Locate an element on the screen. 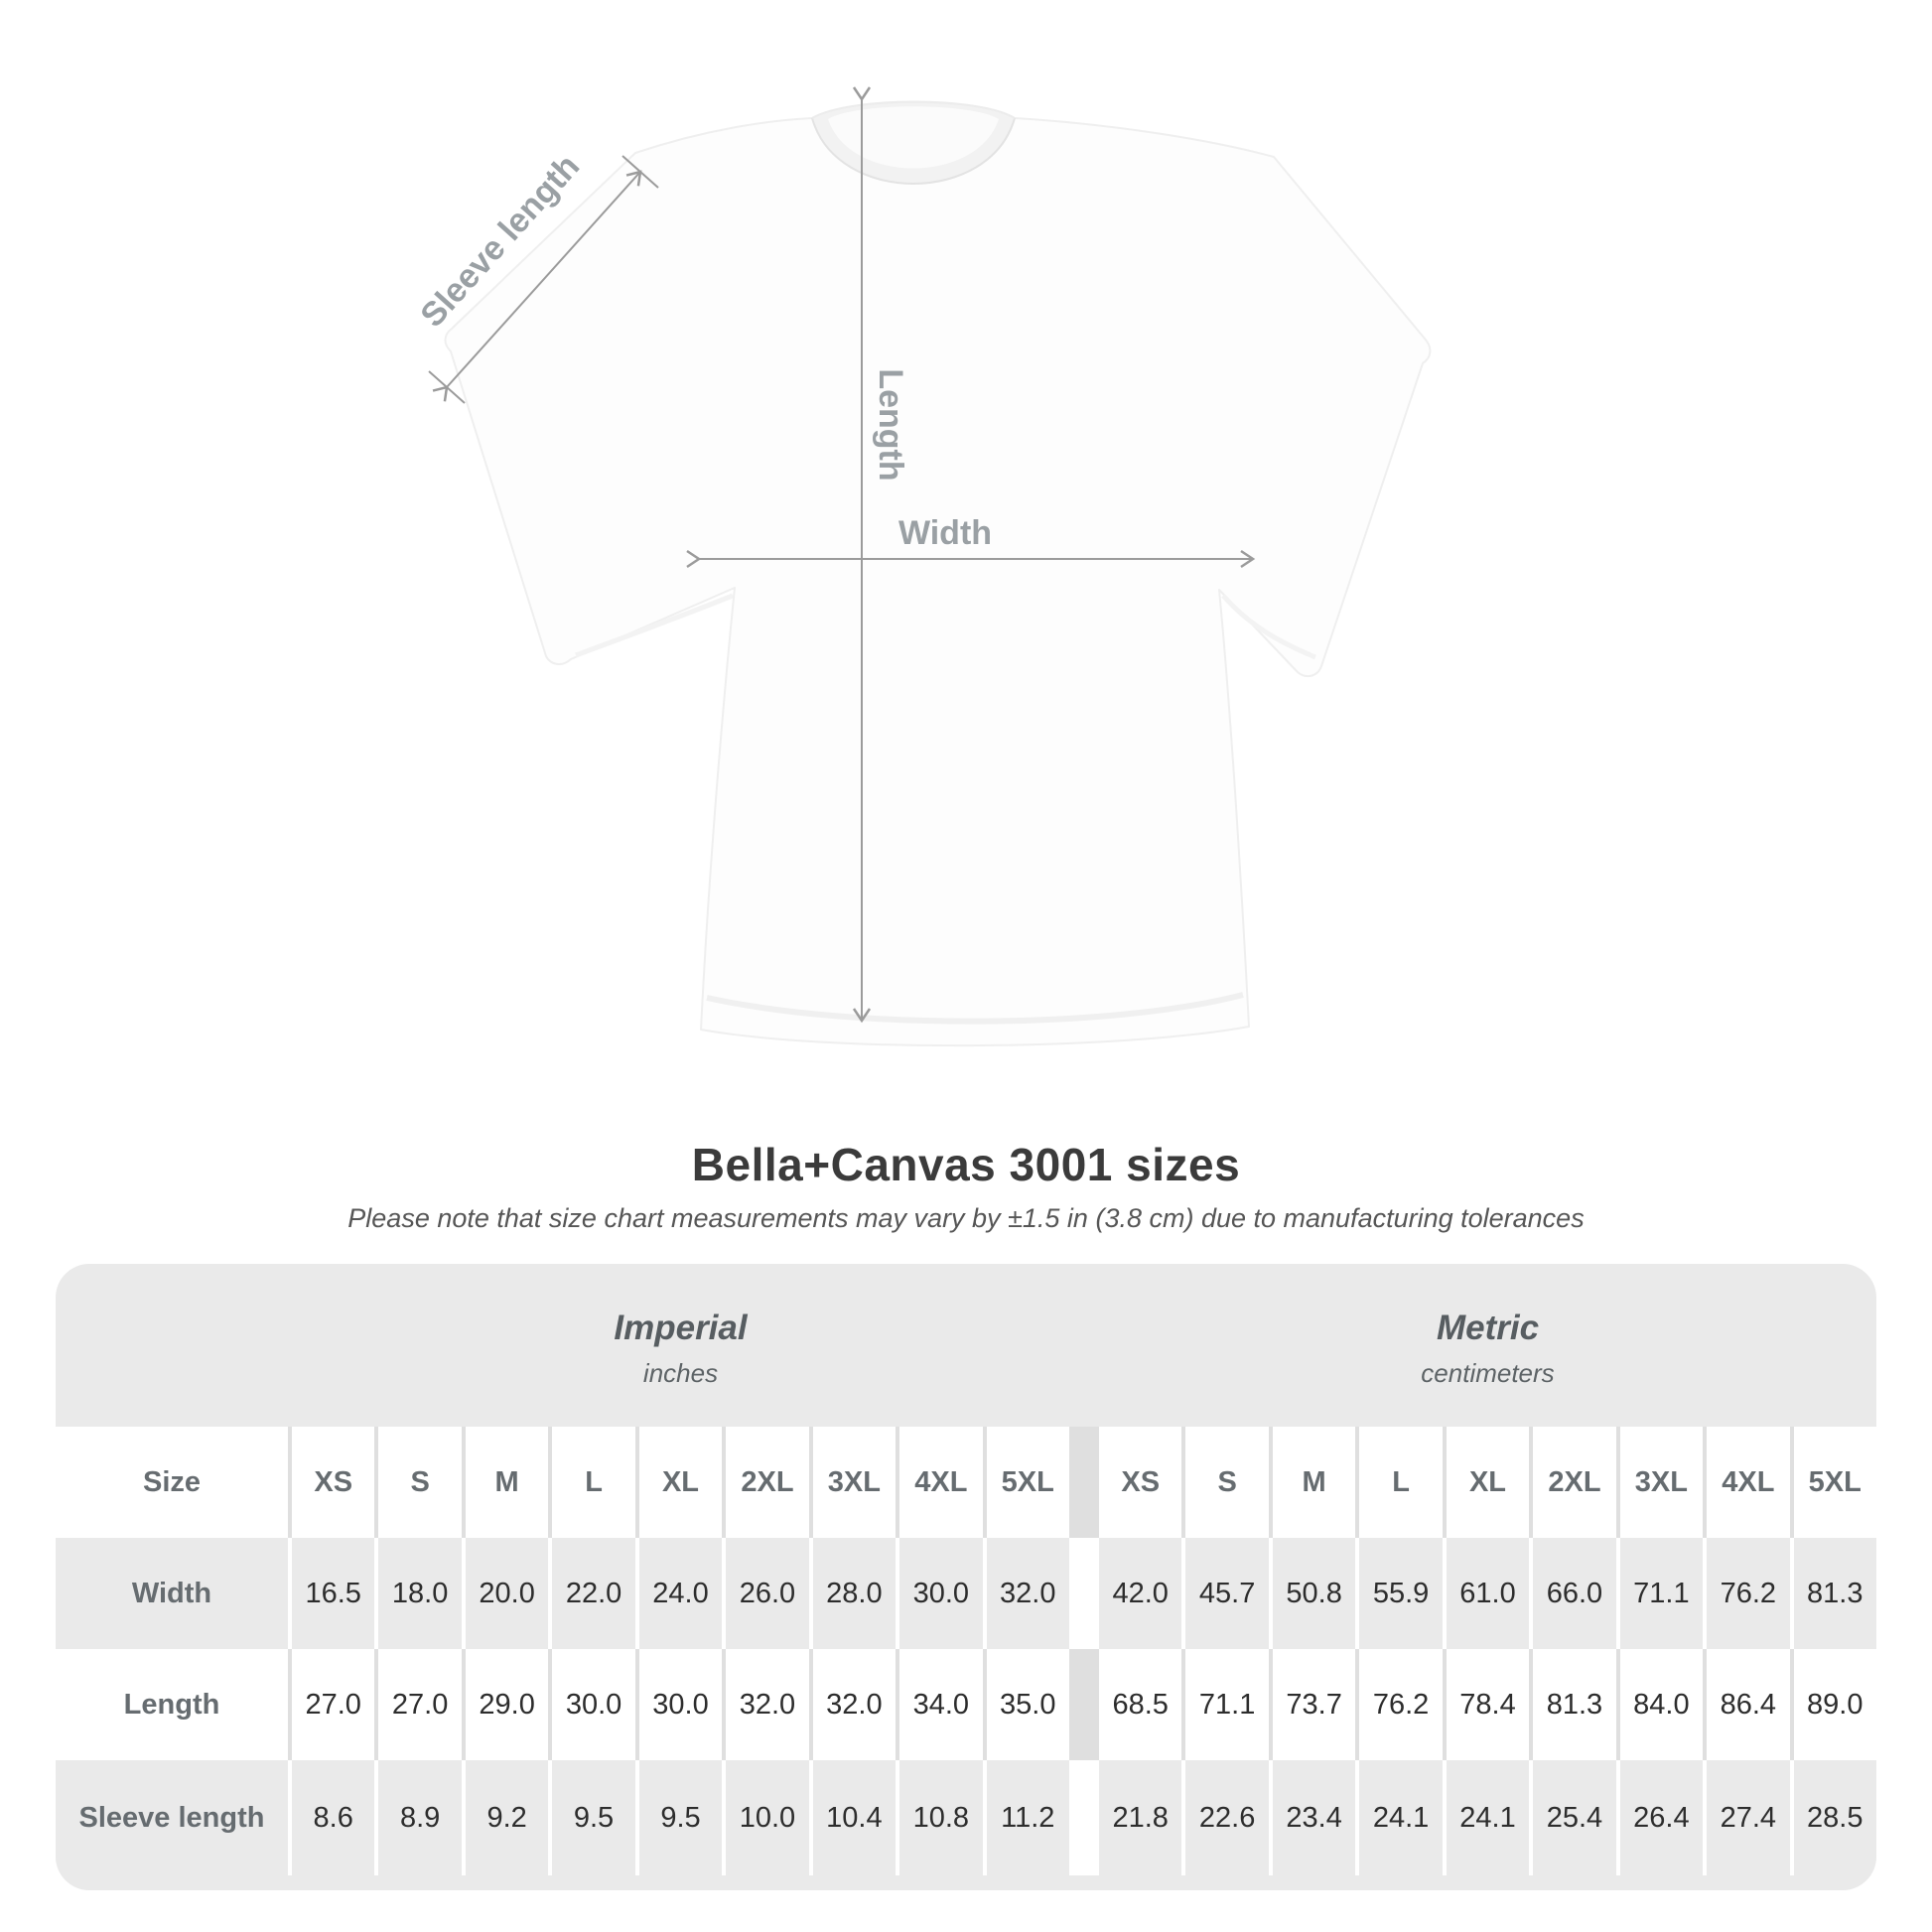 The width and height of the screenshot is (1932, 1932). sleeve-imperial-s: 8.9 is located at coordinates (420, 1818).